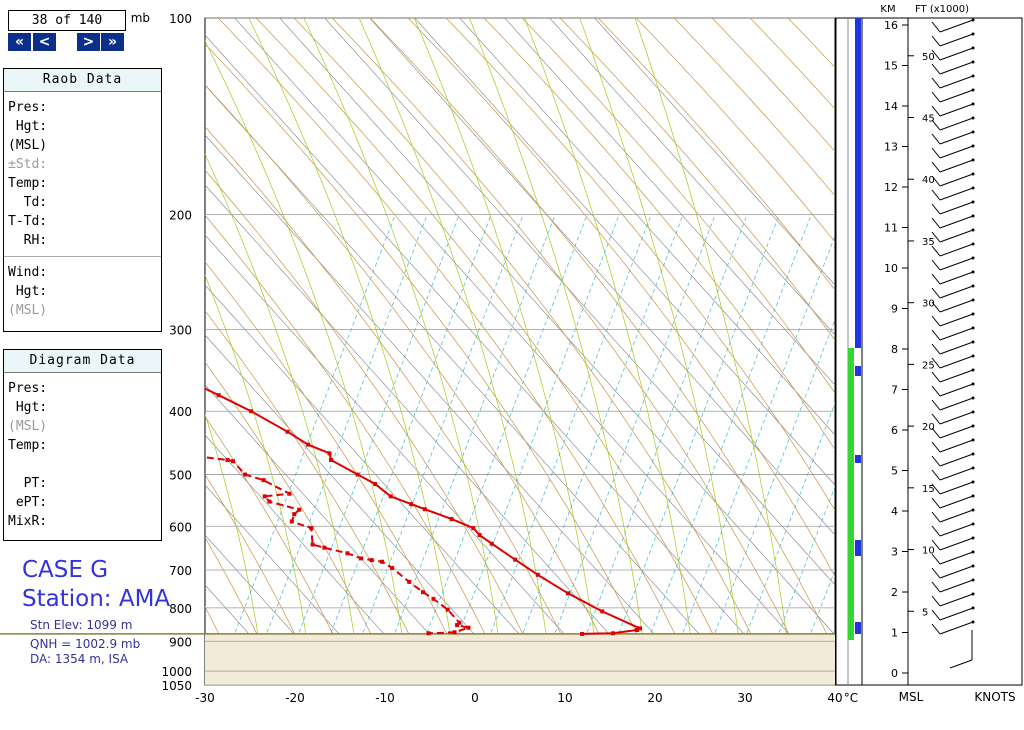 The image size is (1024, 730). Describe the element at coordinates (180, 19) in the screenshot. I see `pressure-tick-100: 100` at that location.